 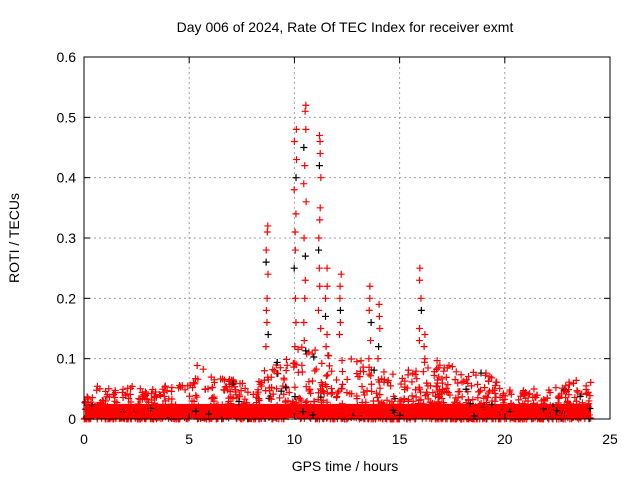 I want to click on x-tick-label: 20, so click(x=505, y=439).